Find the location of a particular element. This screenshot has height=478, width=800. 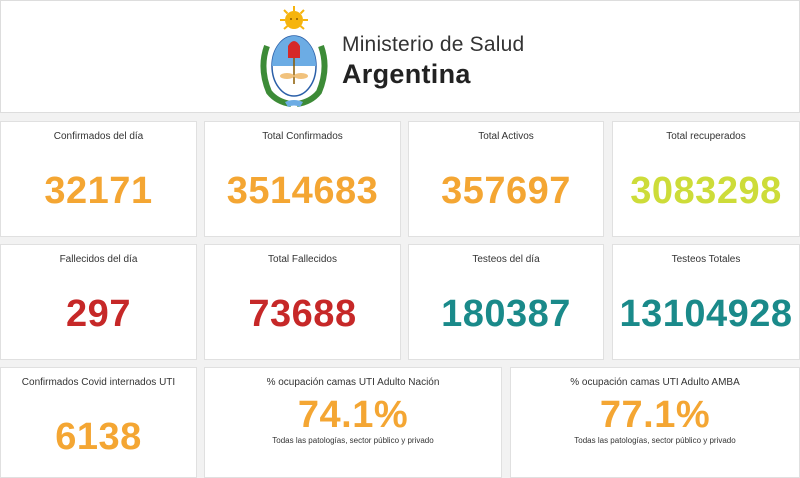

country-name: Argentina is located at coordinates (406, 74).